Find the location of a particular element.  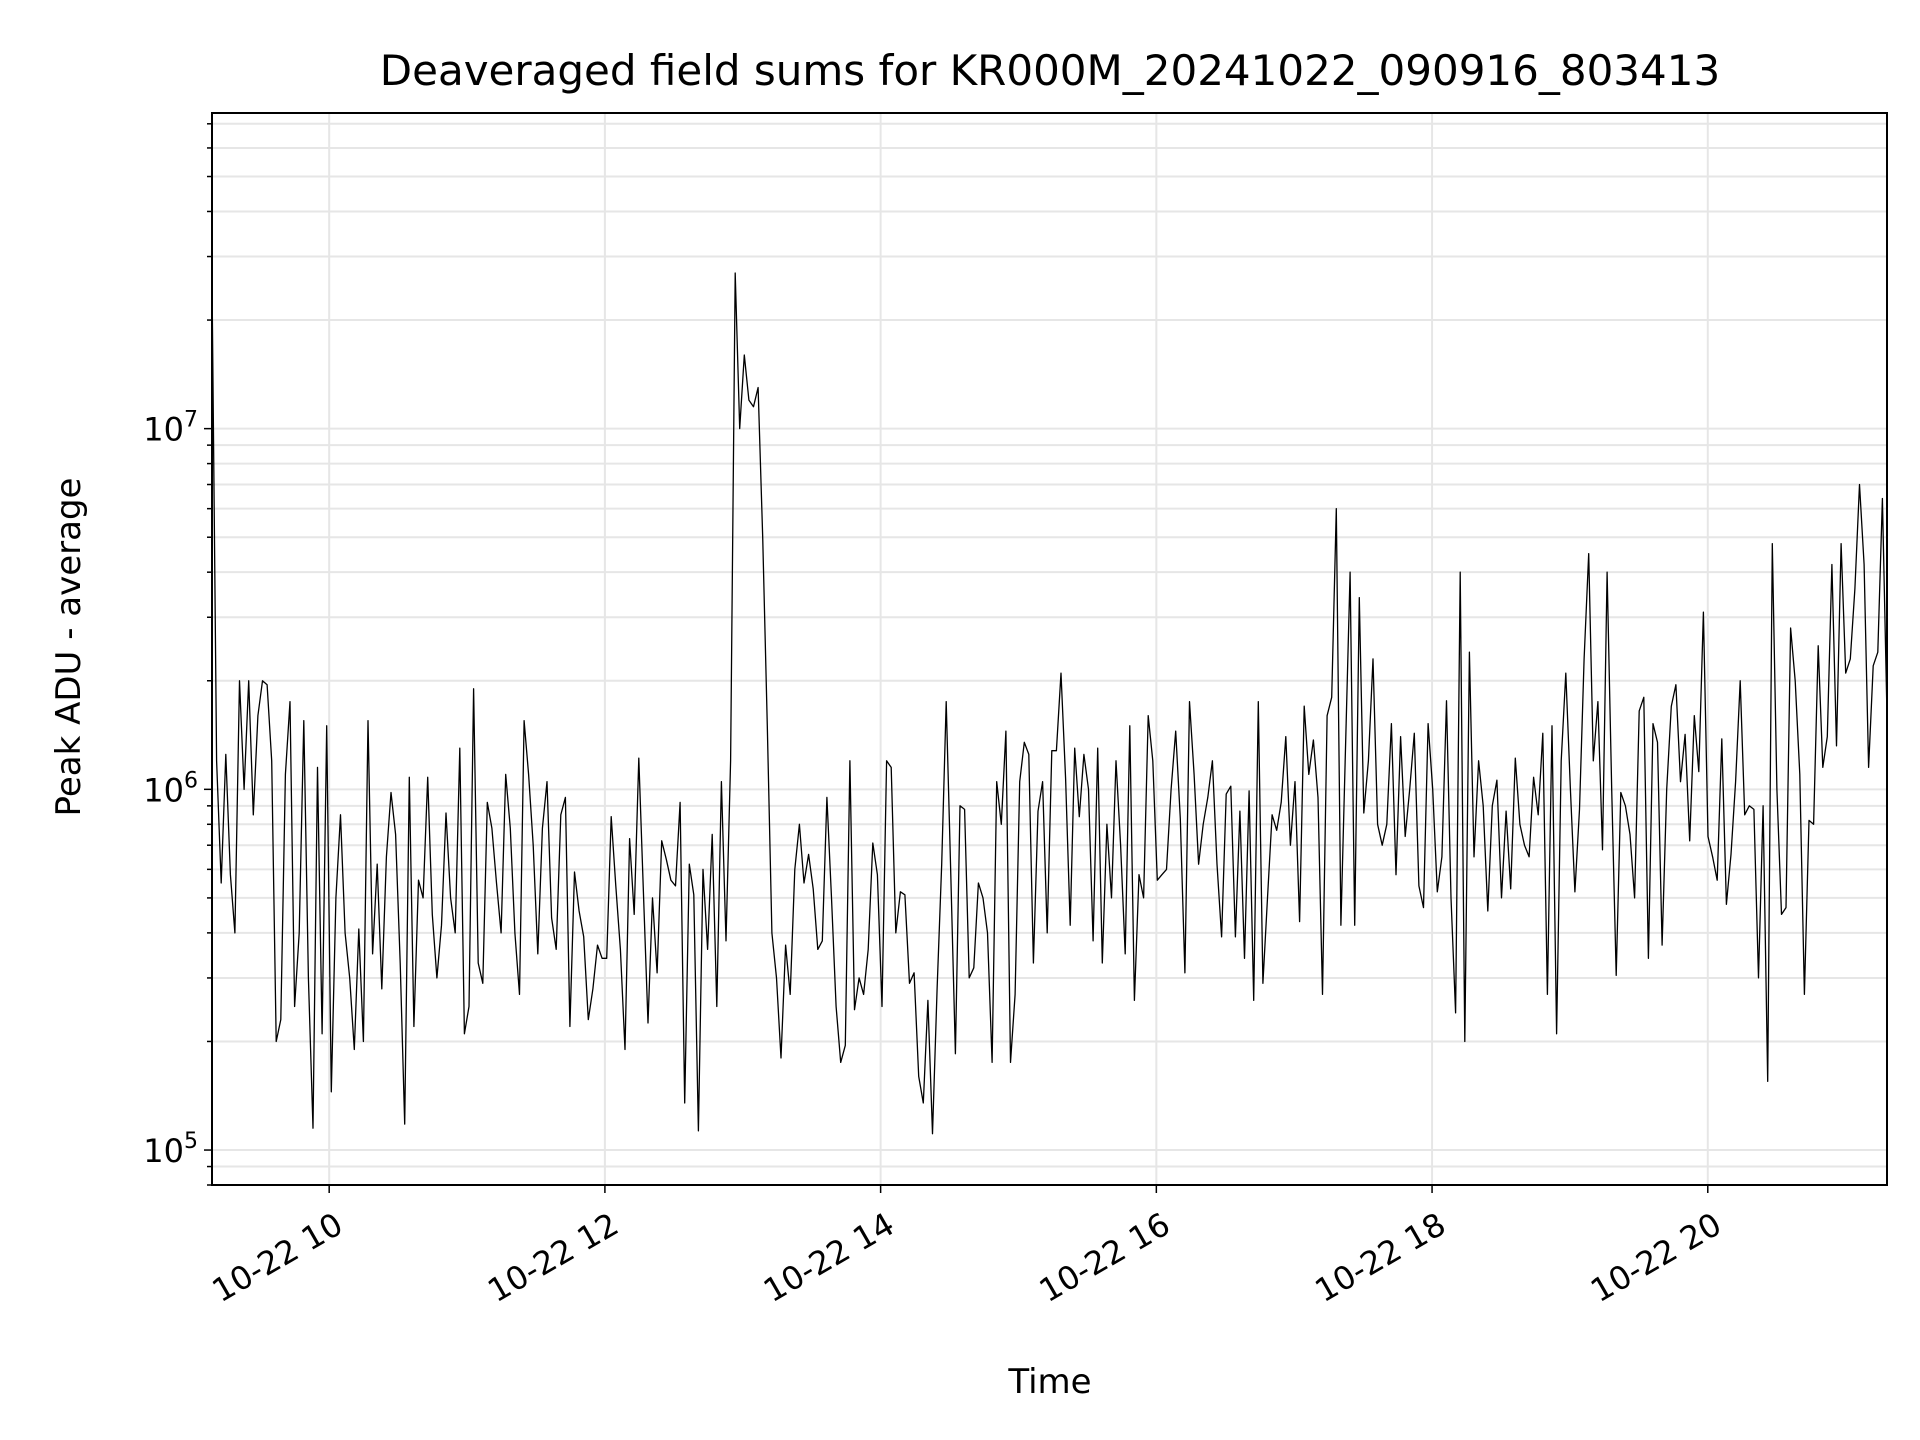

y-axis-label: Peak ADU - average is located at coordinates (69, 647).